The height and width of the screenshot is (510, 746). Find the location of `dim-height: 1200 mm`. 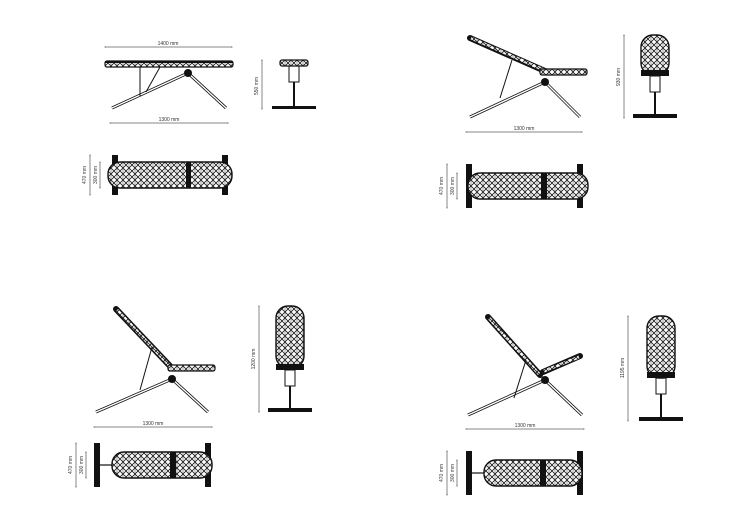

dim-height: 1200 mm is located at coordinates (254, 359).